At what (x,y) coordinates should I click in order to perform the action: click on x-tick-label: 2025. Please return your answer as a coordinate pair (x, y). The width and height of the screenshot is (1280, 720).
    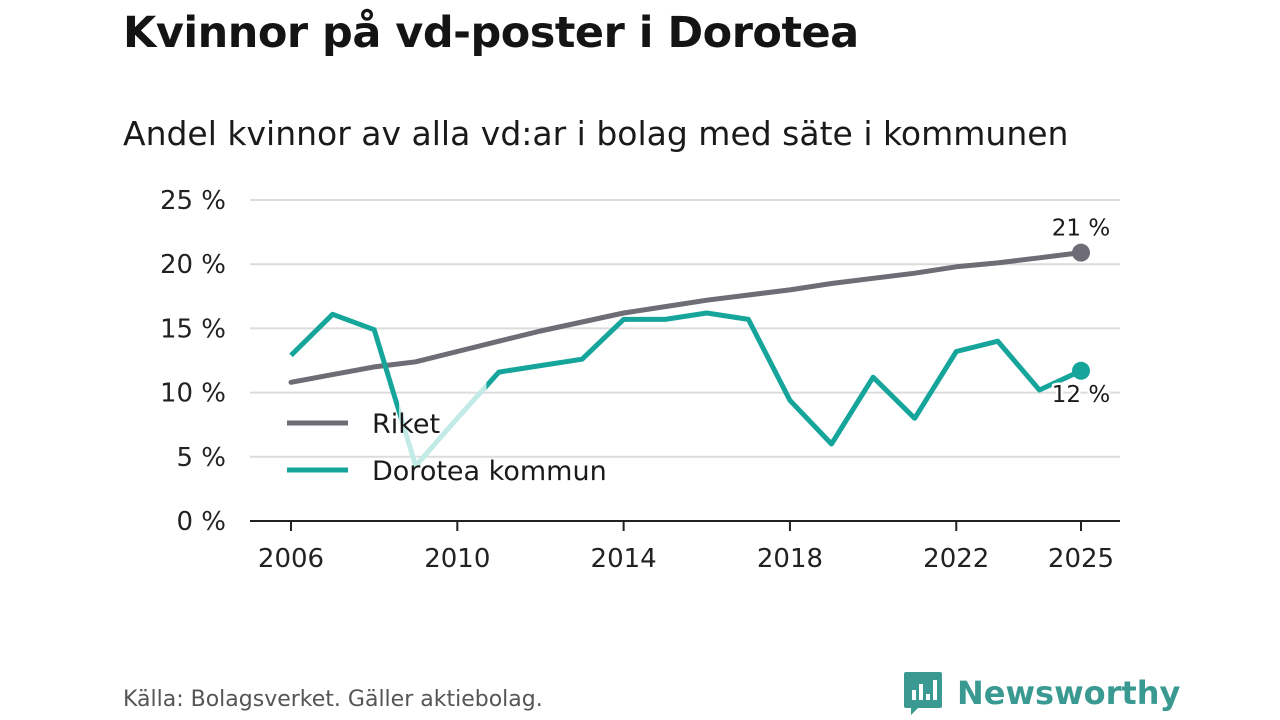
    Looking at the image, I should click on (1081, 559).